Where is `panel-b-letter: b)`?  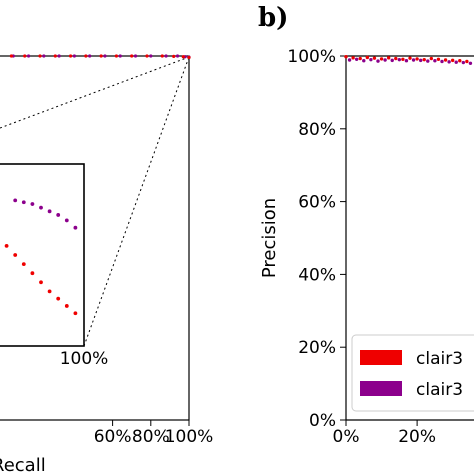 panel-b-letter: b) is located at coordinates (273, 18).